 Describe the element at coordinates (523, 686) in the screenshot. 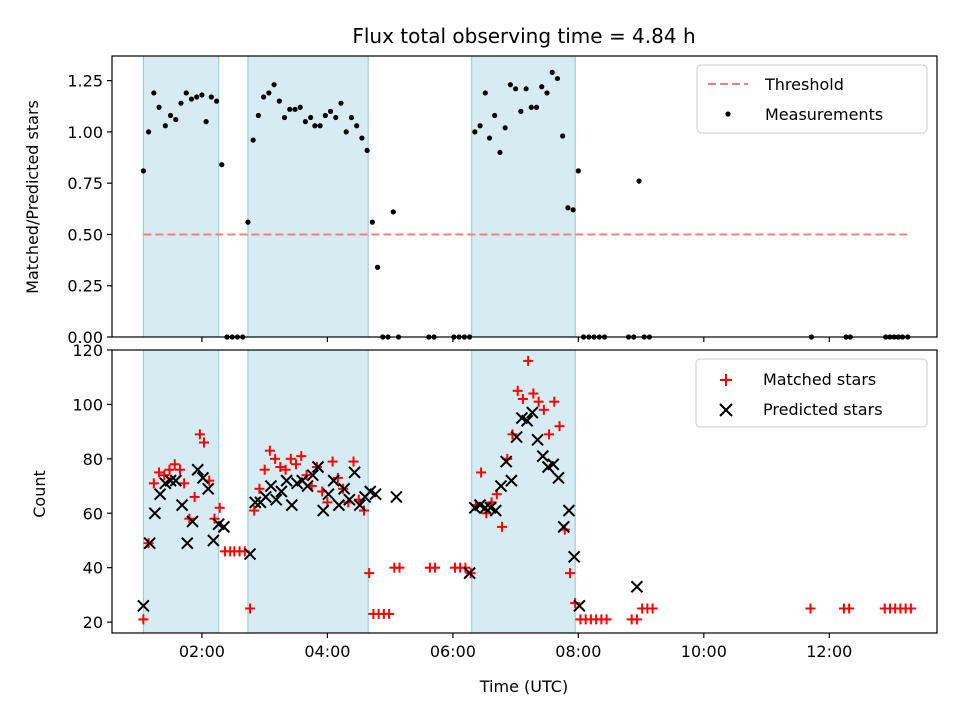

I see `bottom-xlabel: Time (UTC)` at that location.